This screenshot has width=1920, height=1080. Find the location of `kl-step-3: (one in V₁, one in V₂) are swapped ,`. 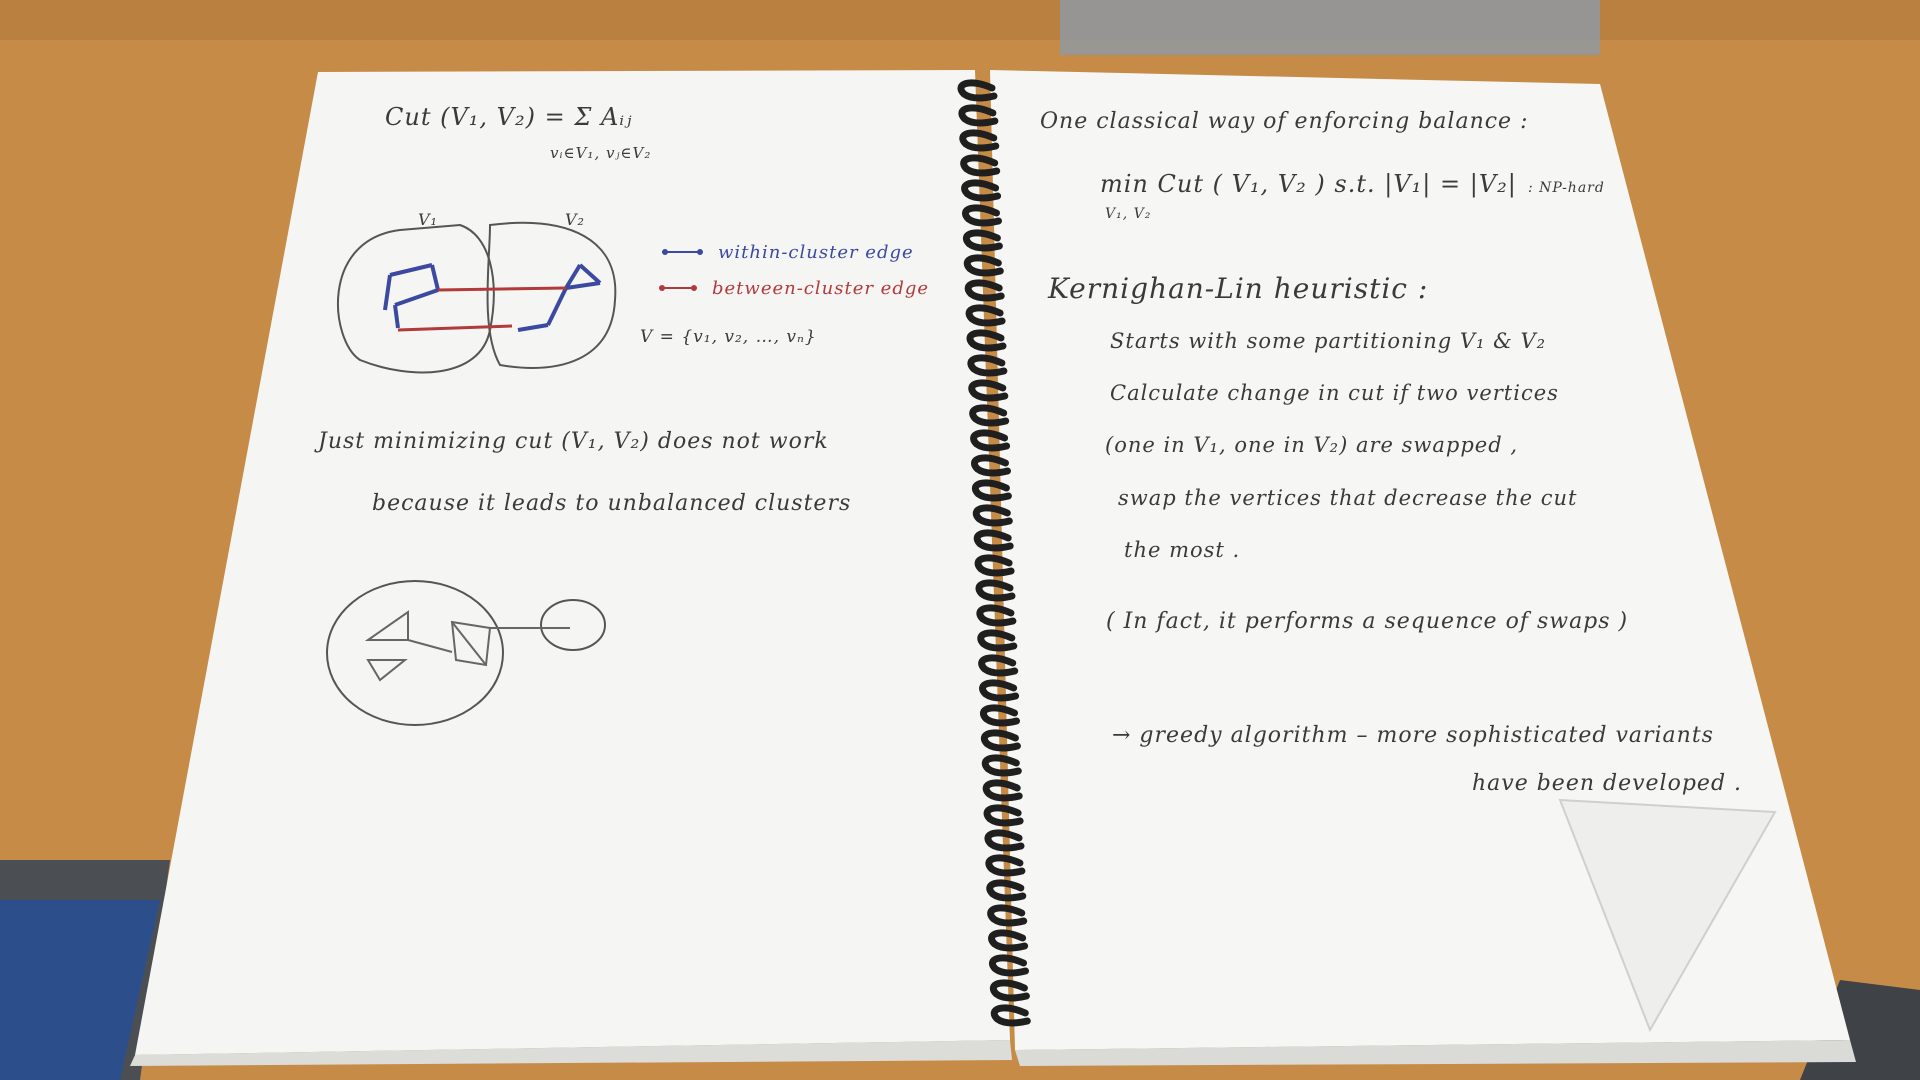

kl-step-3: (one in V₁, one in V₂) are swapped , is located at coordinates (1311, 445).